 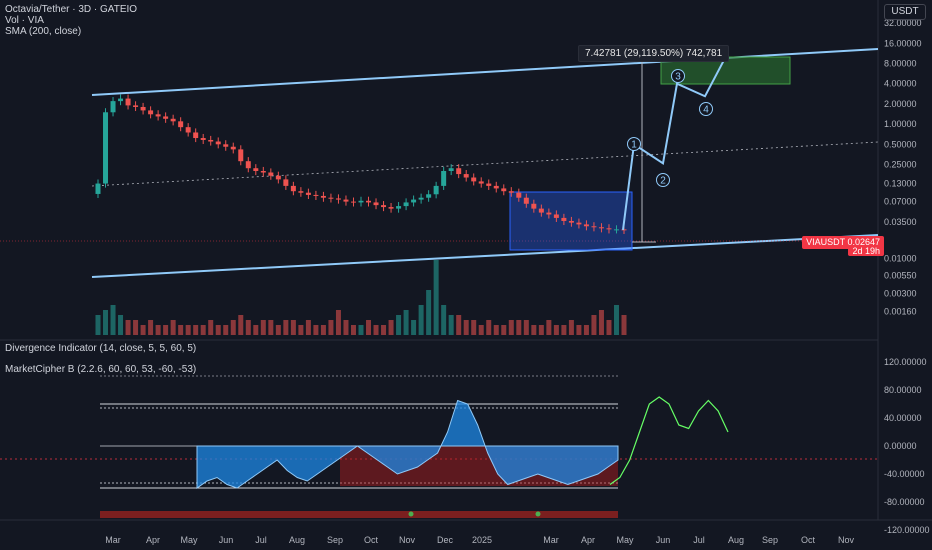 What do you see at coordinates (71, 9) in the screenshot?
I see `symbol-legend: Octavia/Tether · 3D · GATEIO` at bounding box center [71, 9].